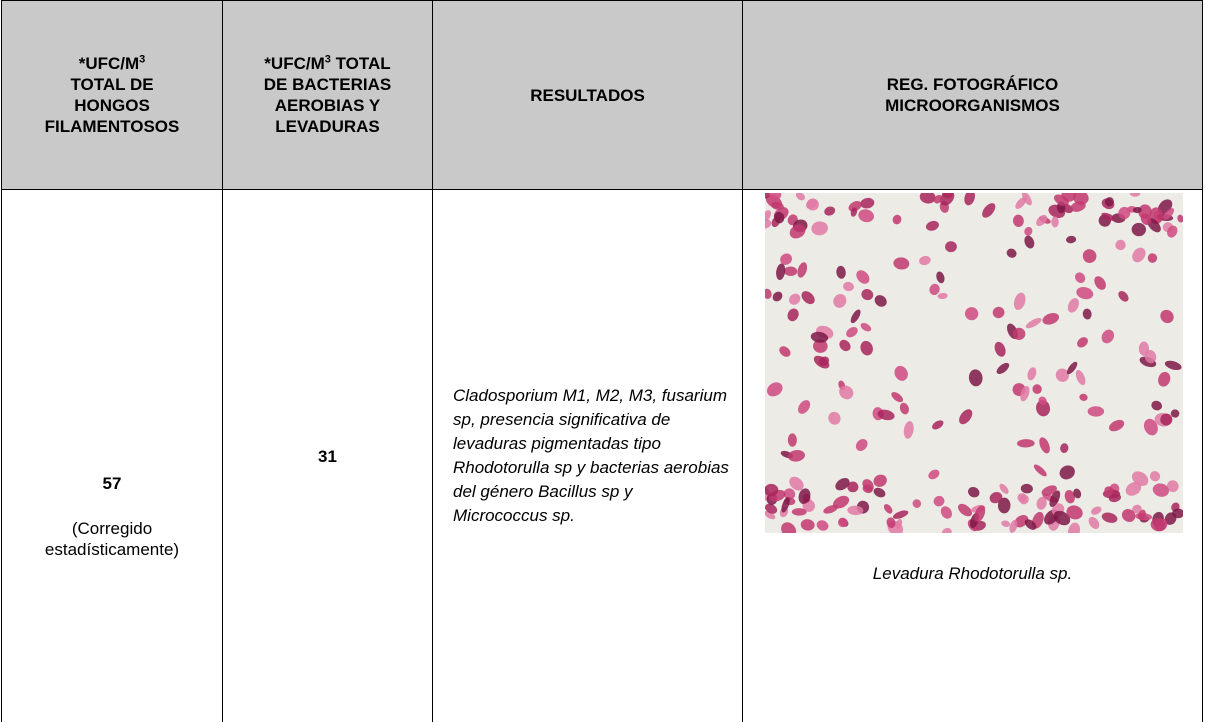  Describe the element at coordinates (1054, 221) in the screenshot. I see `cell-blob` at that location.